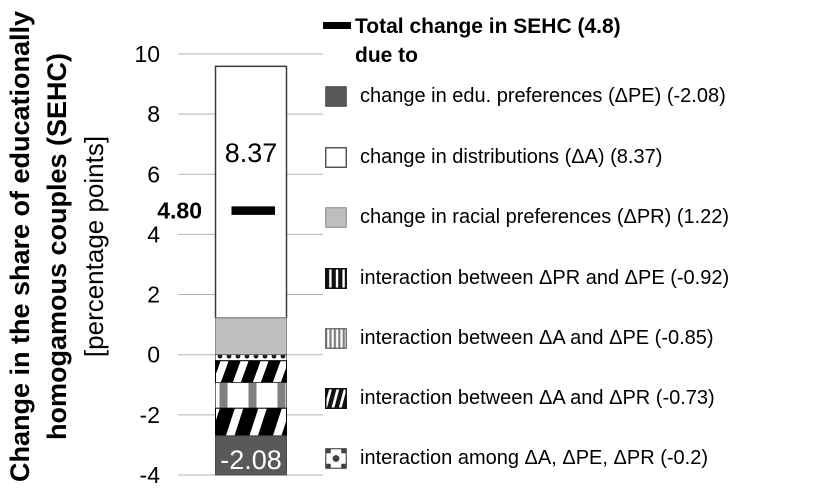  Describe the element at coordinates (147, 54) in the screenshot. I see `tick-label: 10` at that location.